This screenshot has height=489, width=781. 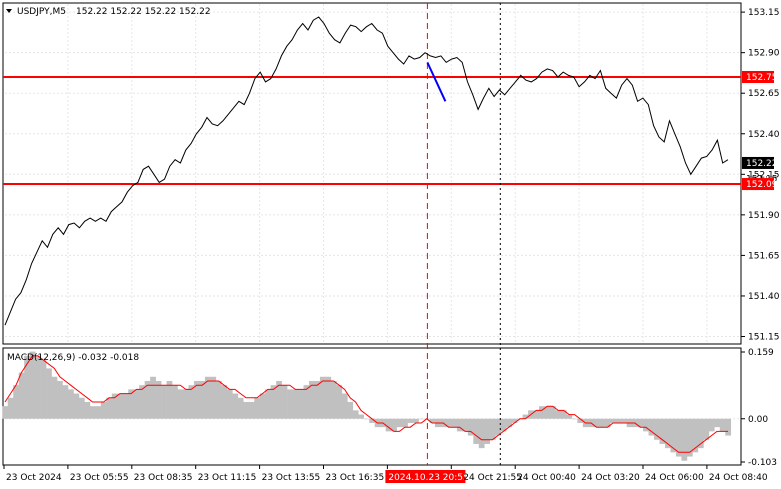 What do you see at coordinates (764, 94) in the screenshot?
I see `y-tick-label: 152.65` at bounding box center [764, 94].